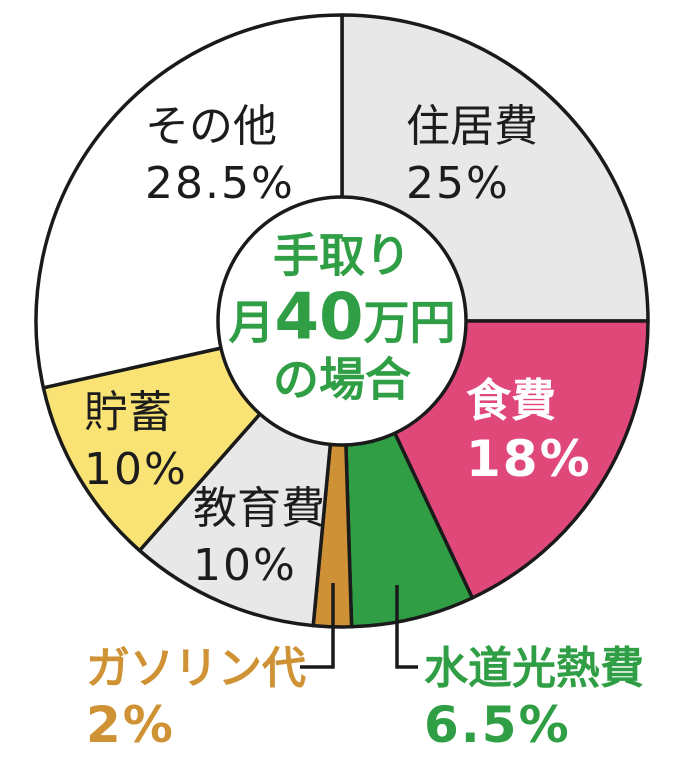  What do you see at coordinates (259, 508) in the screenshot?
I see `label-education-name: 教育費` at bounding box center [259, 508].